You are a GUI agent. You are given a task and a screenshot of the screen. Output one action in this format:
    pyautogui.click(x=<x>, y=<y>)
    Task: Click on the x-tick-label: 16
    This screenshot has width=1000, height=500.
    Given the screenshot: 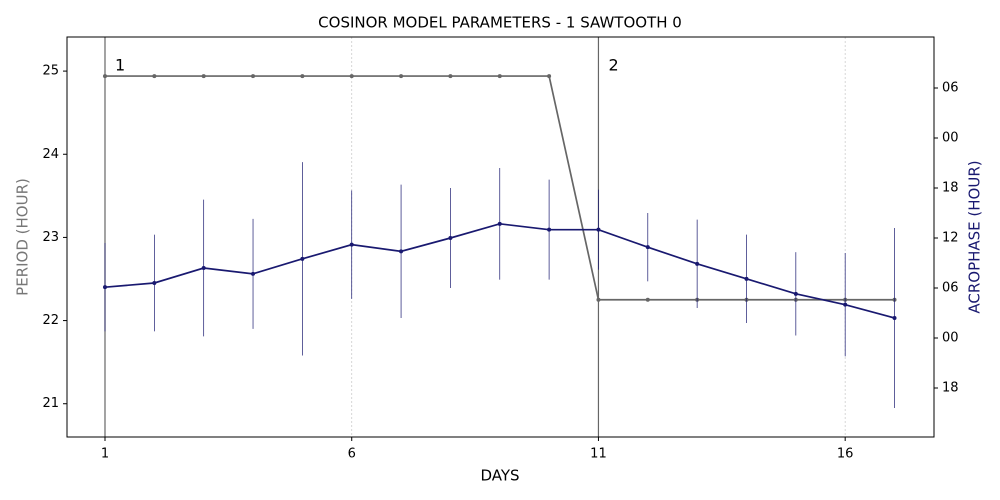 What is the action you would take?
    pyautogui.click(x=845, y=454)
    